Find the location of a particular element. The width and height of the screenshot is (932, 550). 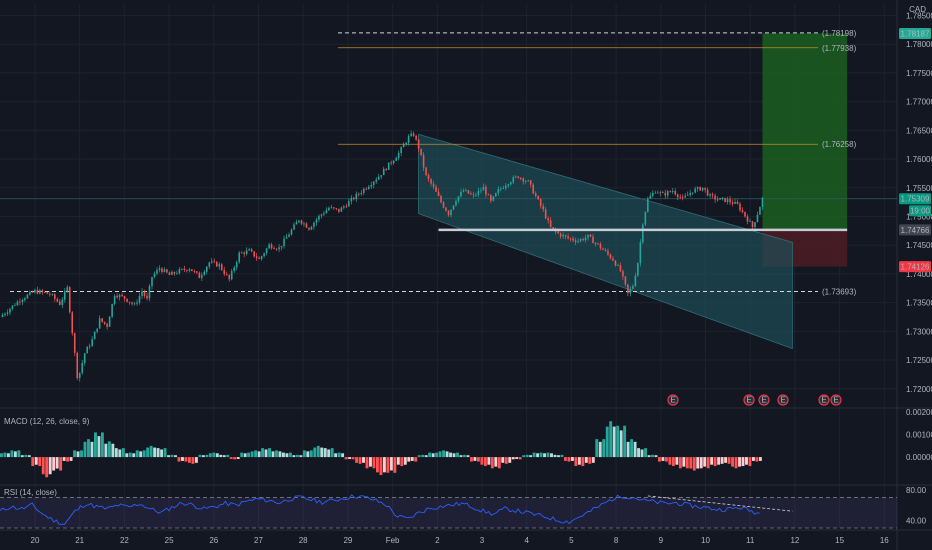

time-tick-label: 16 is located at coordinates (884, 540).